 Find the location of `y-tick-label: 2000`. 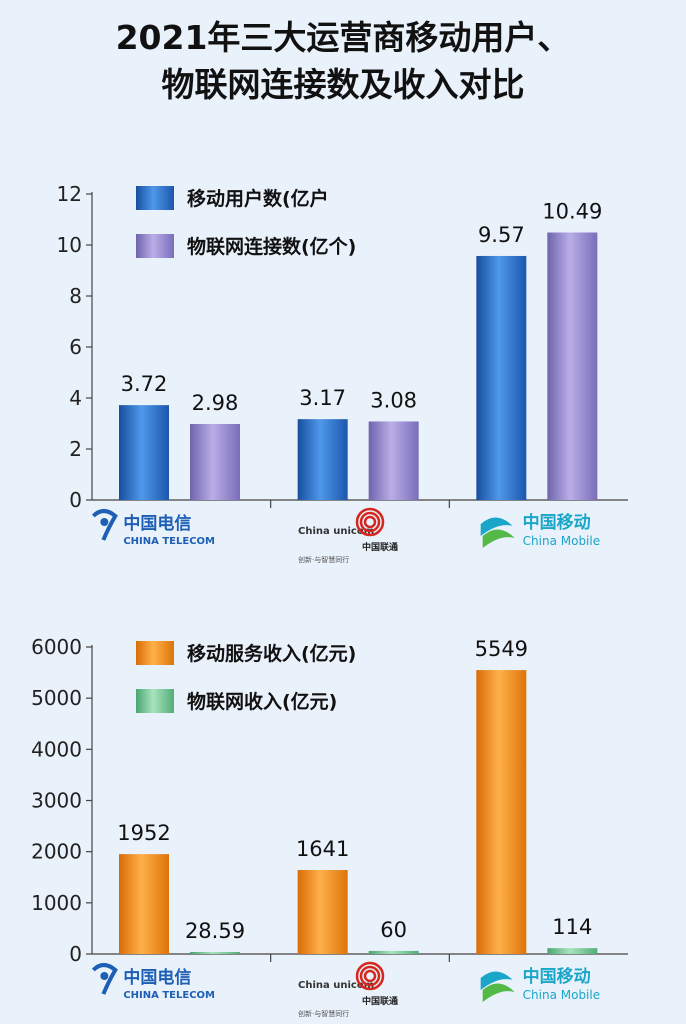

y-tick-label: 2000 is located at coordinates (56, 852).